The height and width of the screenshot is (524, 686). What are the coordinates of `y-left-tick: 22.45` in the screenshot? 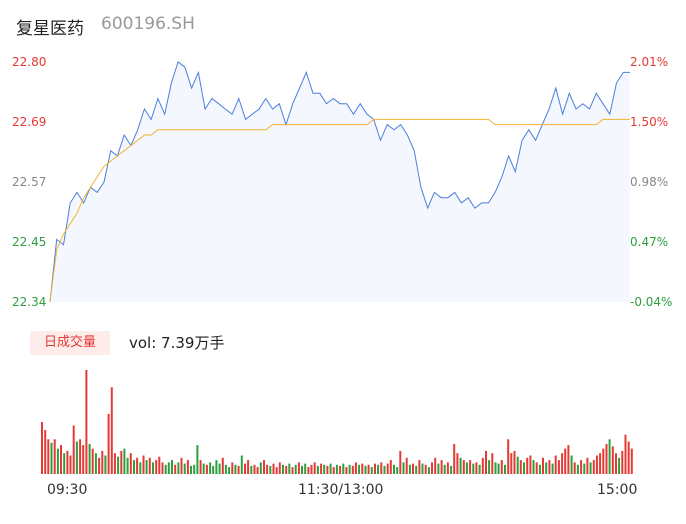 It's located at (29, 242).